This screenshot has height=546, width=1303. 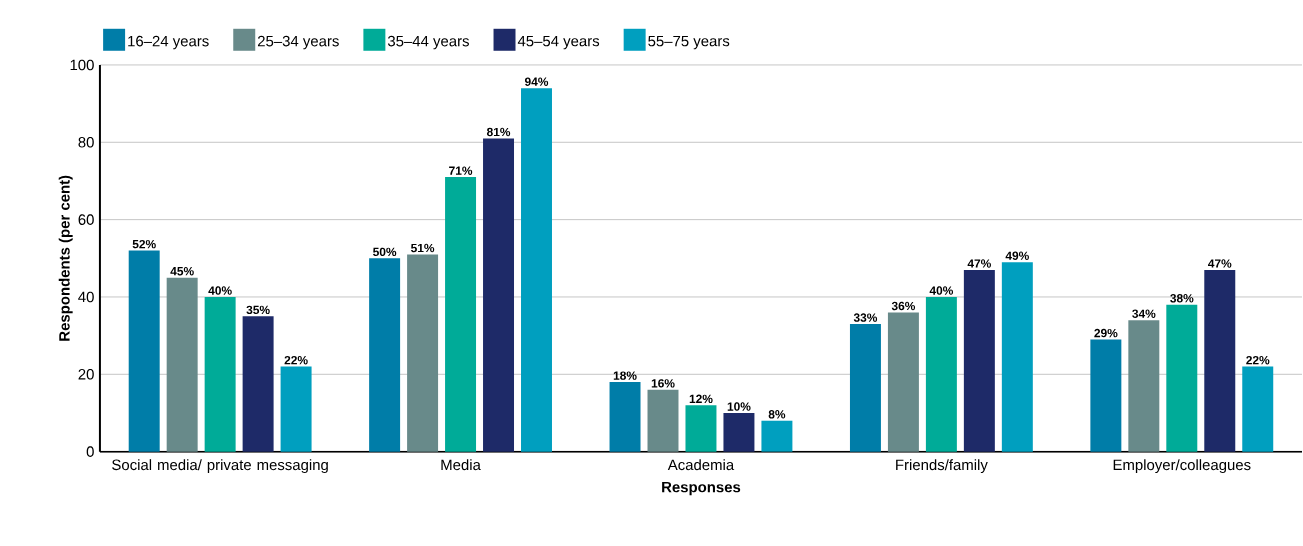 What do you see at coordinates (625, 376) in the screenshot?
I see `data-label: 18%` at bounding box center [625, 376].